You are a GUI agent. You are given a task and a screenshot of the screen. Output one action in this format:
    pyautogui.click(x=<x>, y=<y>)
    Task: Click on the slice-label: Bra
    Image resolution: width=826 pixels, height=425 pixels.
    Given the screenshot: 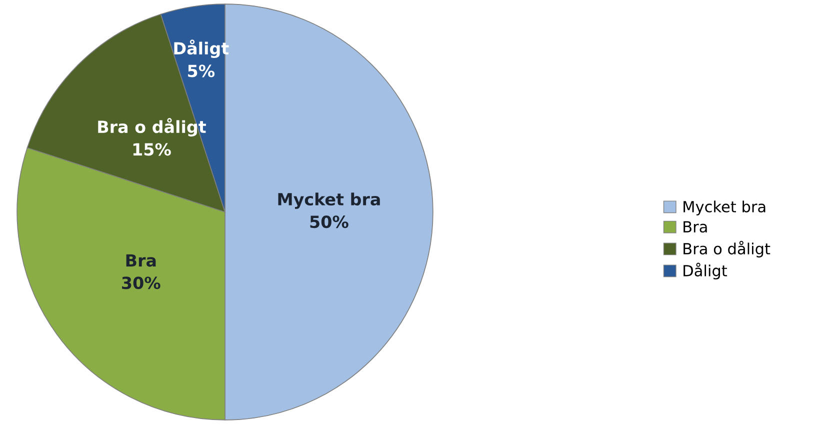 What is the action you would take?
    pyautogui.click(x=141, y=260)
    